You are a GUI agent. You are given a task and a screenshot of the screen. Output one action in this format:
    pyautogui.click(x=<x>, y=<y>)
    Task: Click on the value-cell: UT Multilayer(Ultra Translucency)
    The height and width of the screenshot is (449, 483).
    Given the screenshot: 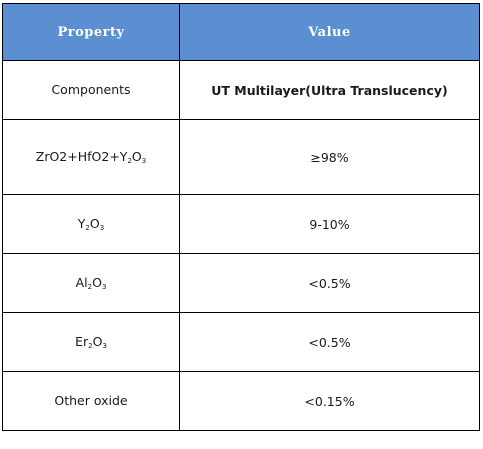 What is the action you would take?
    pyautogui.click(x=329, y=90)
    